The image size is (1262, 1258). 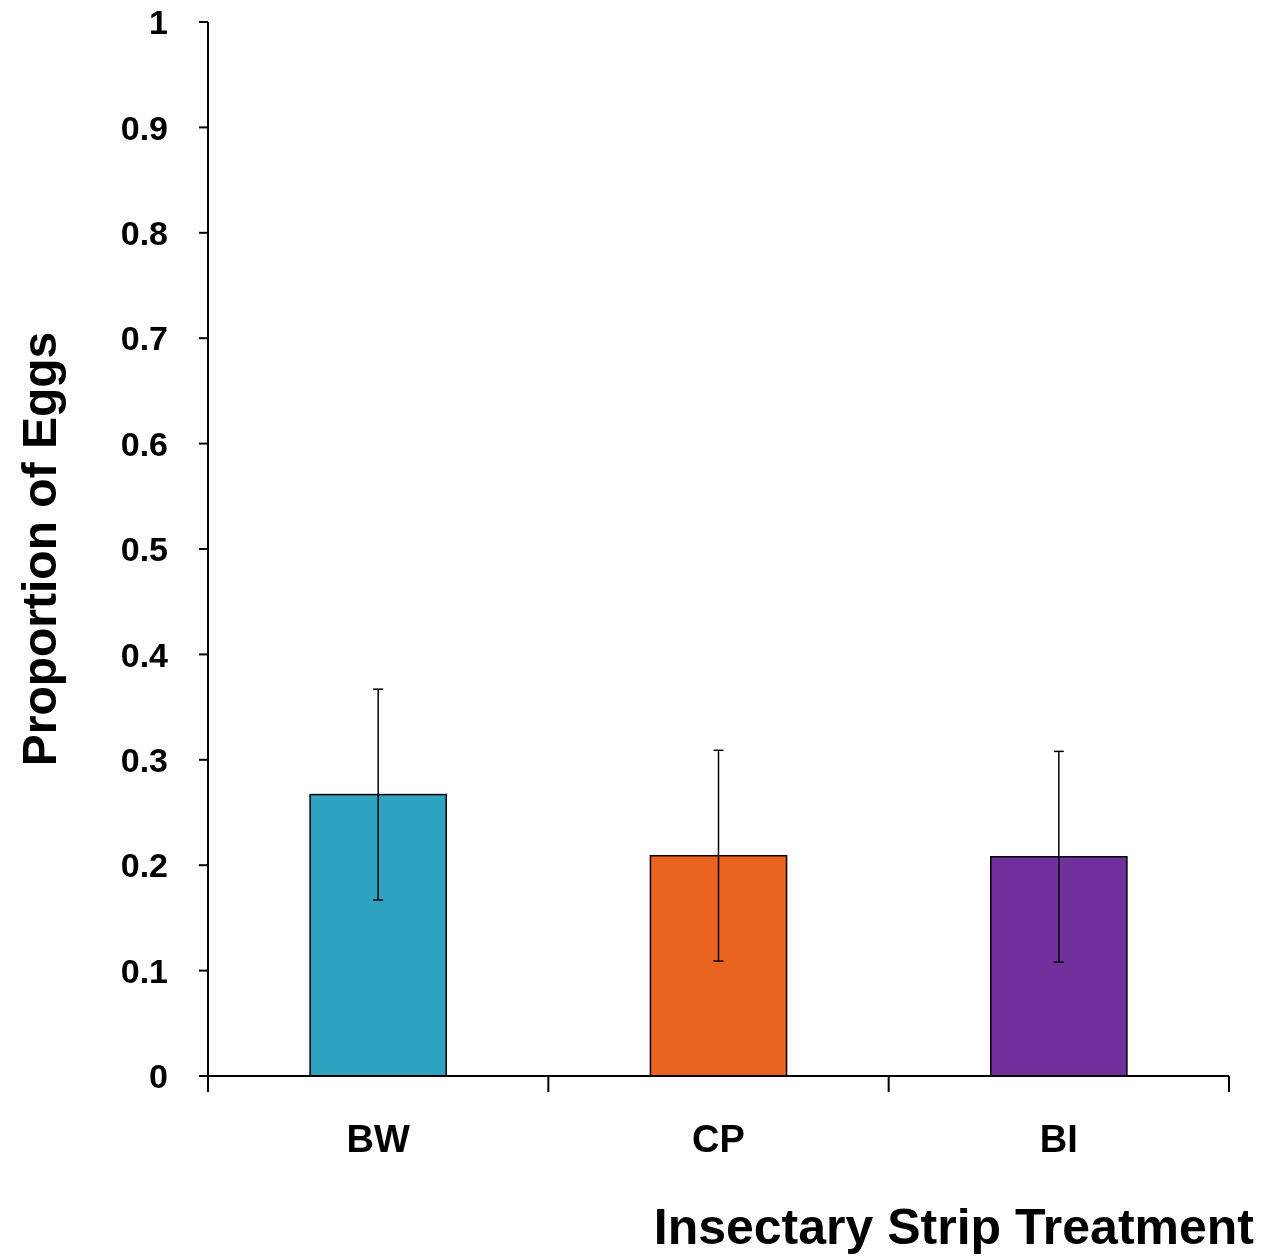 I want to click on x-tick-label: BI, so click(x=1058, y=1139).